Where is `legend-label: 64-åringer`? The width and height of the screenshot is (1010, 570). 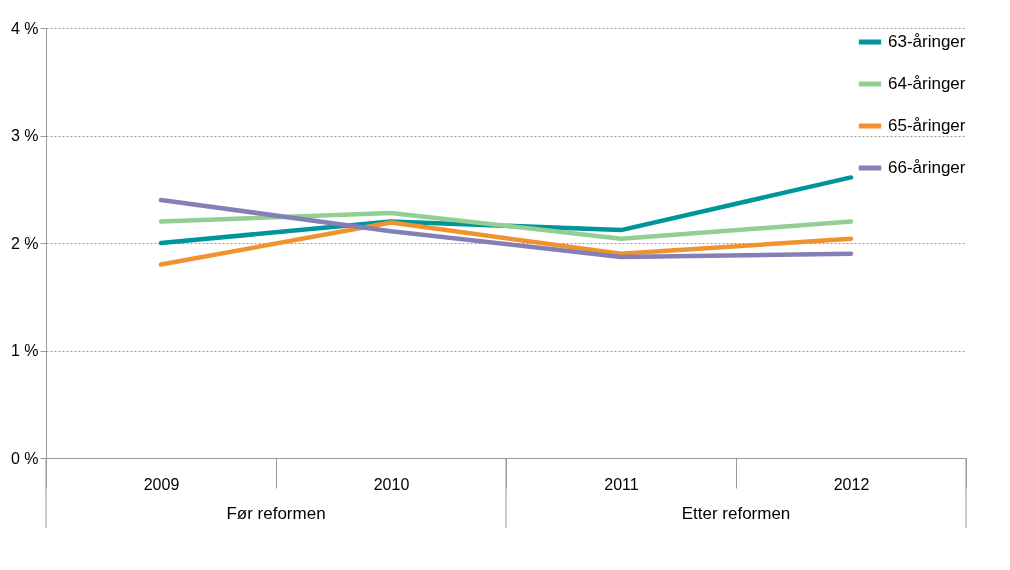
legend-label: 64-åringer is located at coordinates (927, 83).